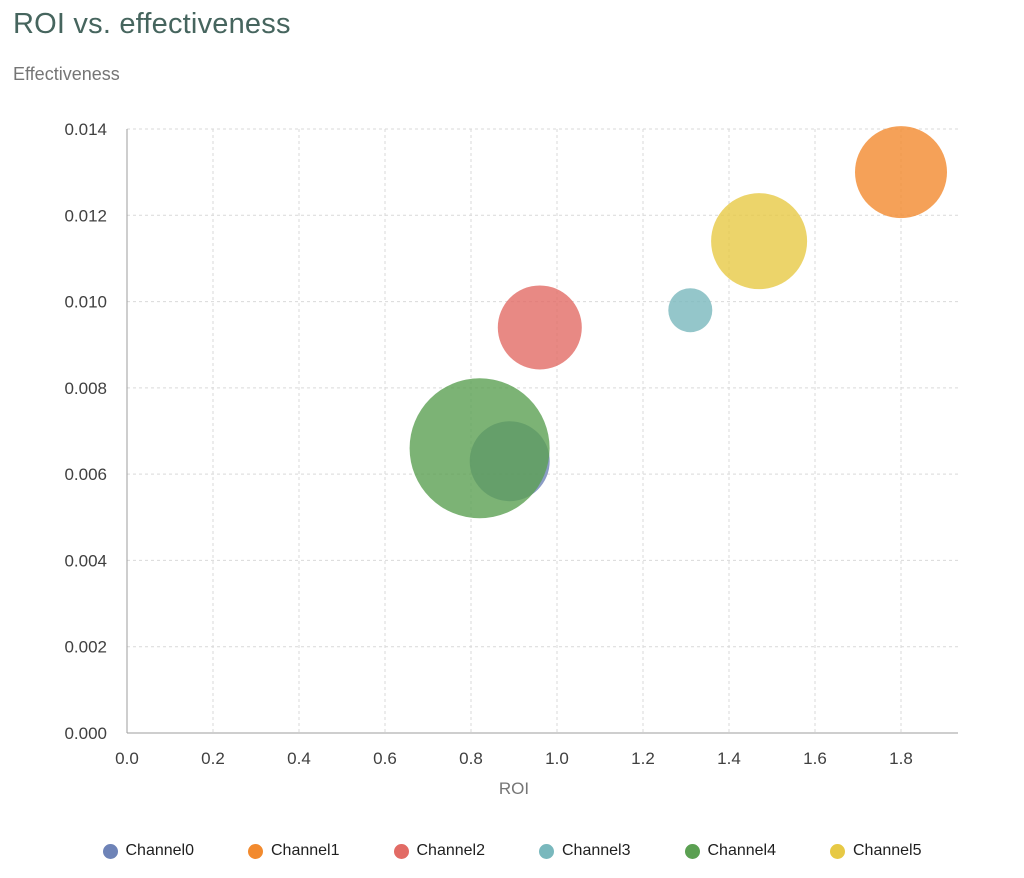  Describe the element at coordinates (901, 172) in the screenshot. I see `bubble-channel1` at that location.